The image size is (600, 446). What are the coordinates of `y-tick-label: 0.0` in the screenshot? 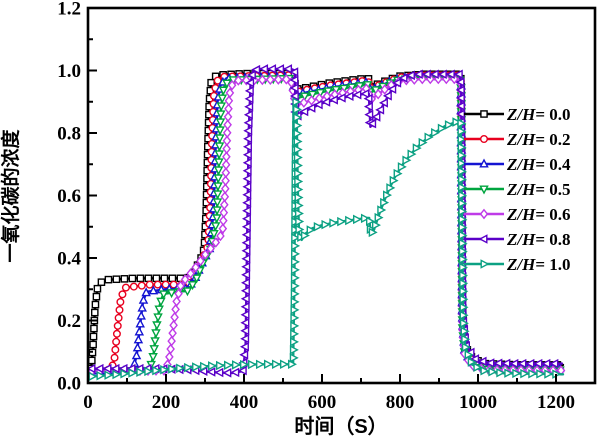 It's located at (69, 384).